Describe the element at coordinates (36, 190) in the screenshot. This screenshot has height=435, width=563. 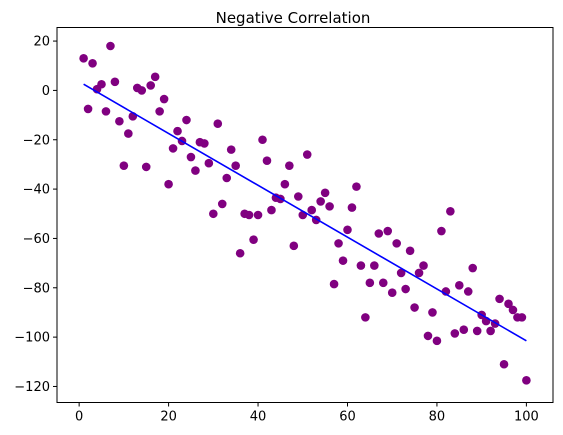
I see `y-tick-label: −40` at that location.